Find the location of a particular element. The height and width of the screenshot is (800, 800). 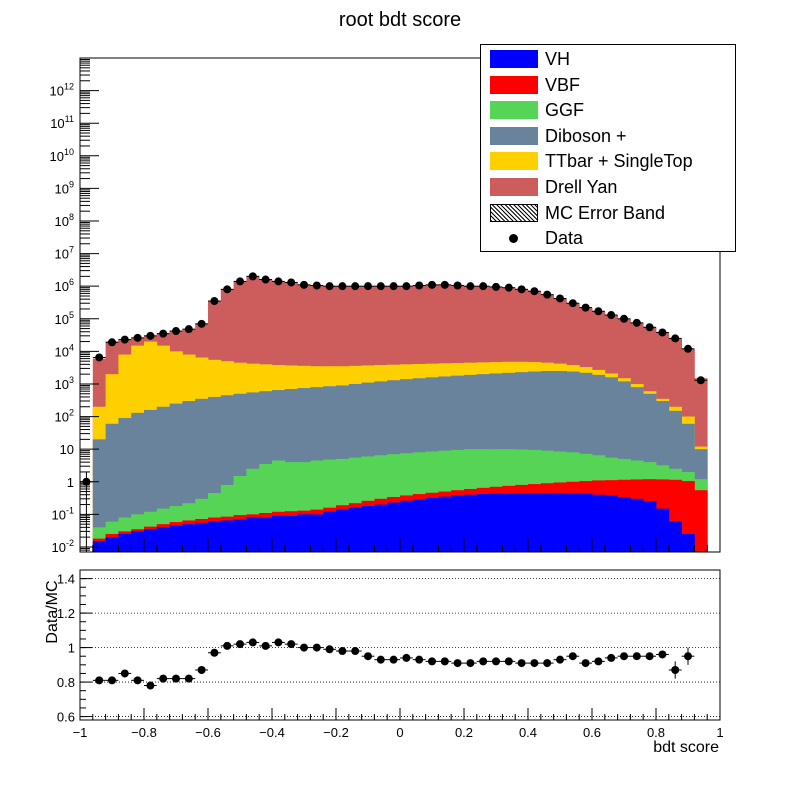

x-tick-label: 1 is located at coordinates (719, 732).